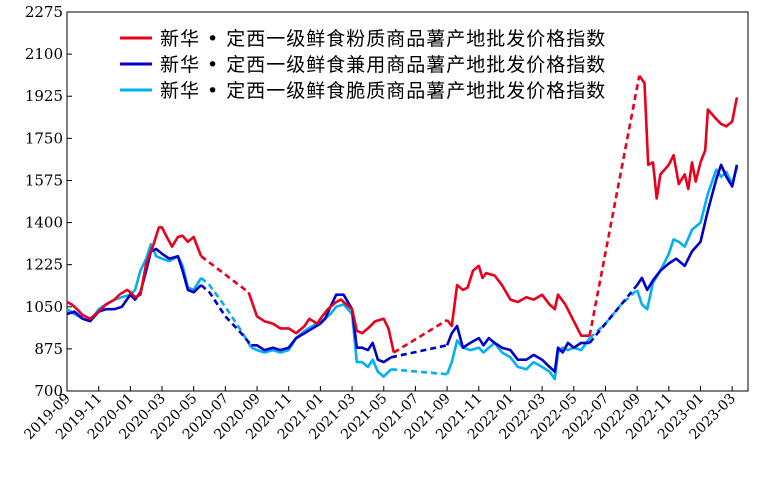 The image size is (778, 480). Describe the element at coordinates (48, 349) in the screenshot. I see `y-tick-label: 875` at that location.